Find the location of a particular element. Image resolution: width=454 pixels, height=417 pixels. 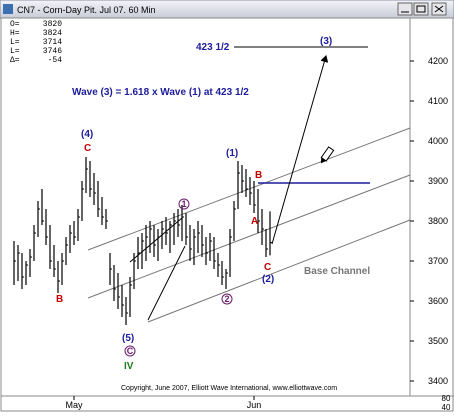

channel-line is located at coordinates (279, 271).